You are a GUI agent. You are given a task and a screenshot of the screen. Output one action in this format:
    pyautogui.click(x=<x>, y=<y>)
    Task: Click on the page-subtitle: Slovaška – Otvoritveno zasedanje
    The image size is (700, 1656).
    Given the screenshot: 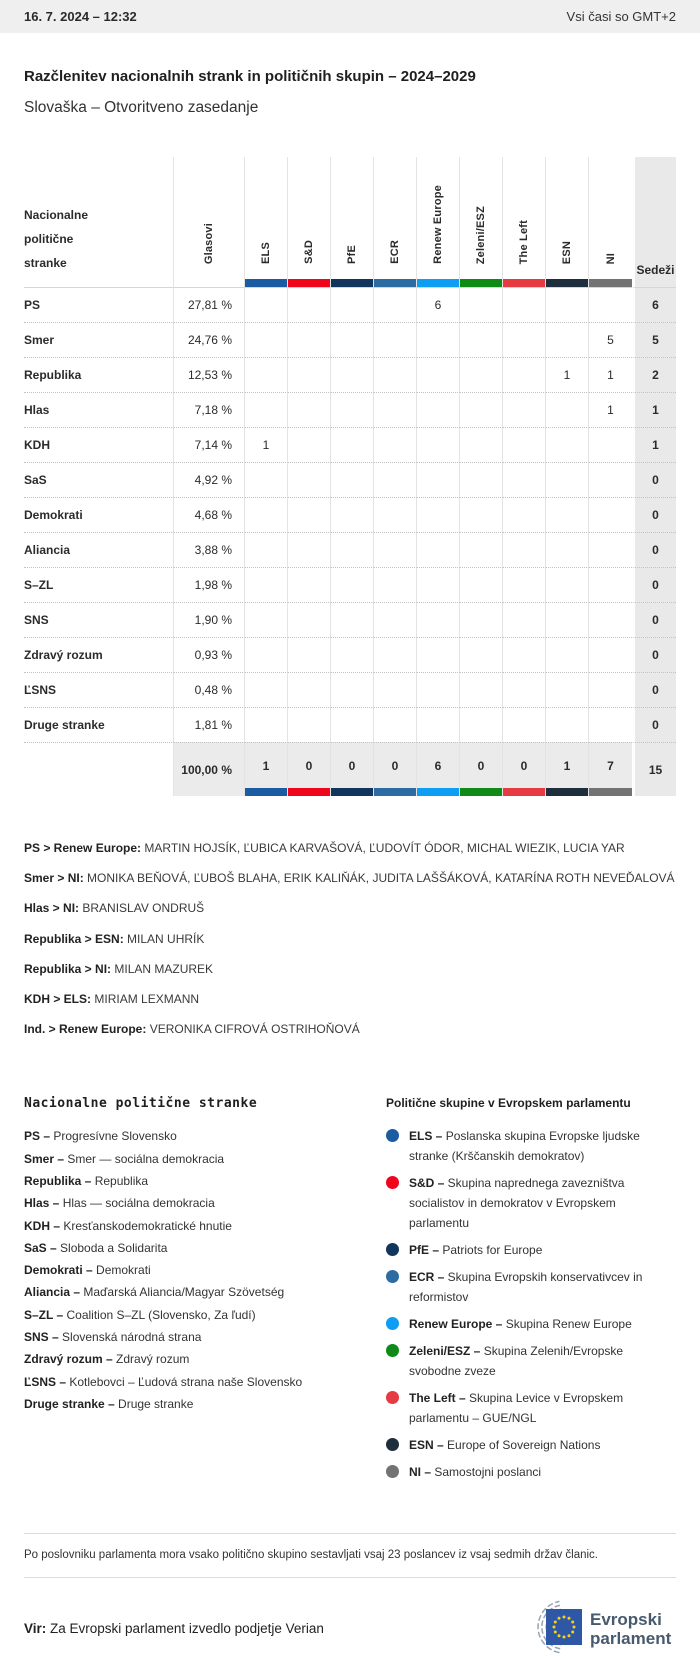 What is the action you would take?
    pyautogui.click(x=141, y=107)
    